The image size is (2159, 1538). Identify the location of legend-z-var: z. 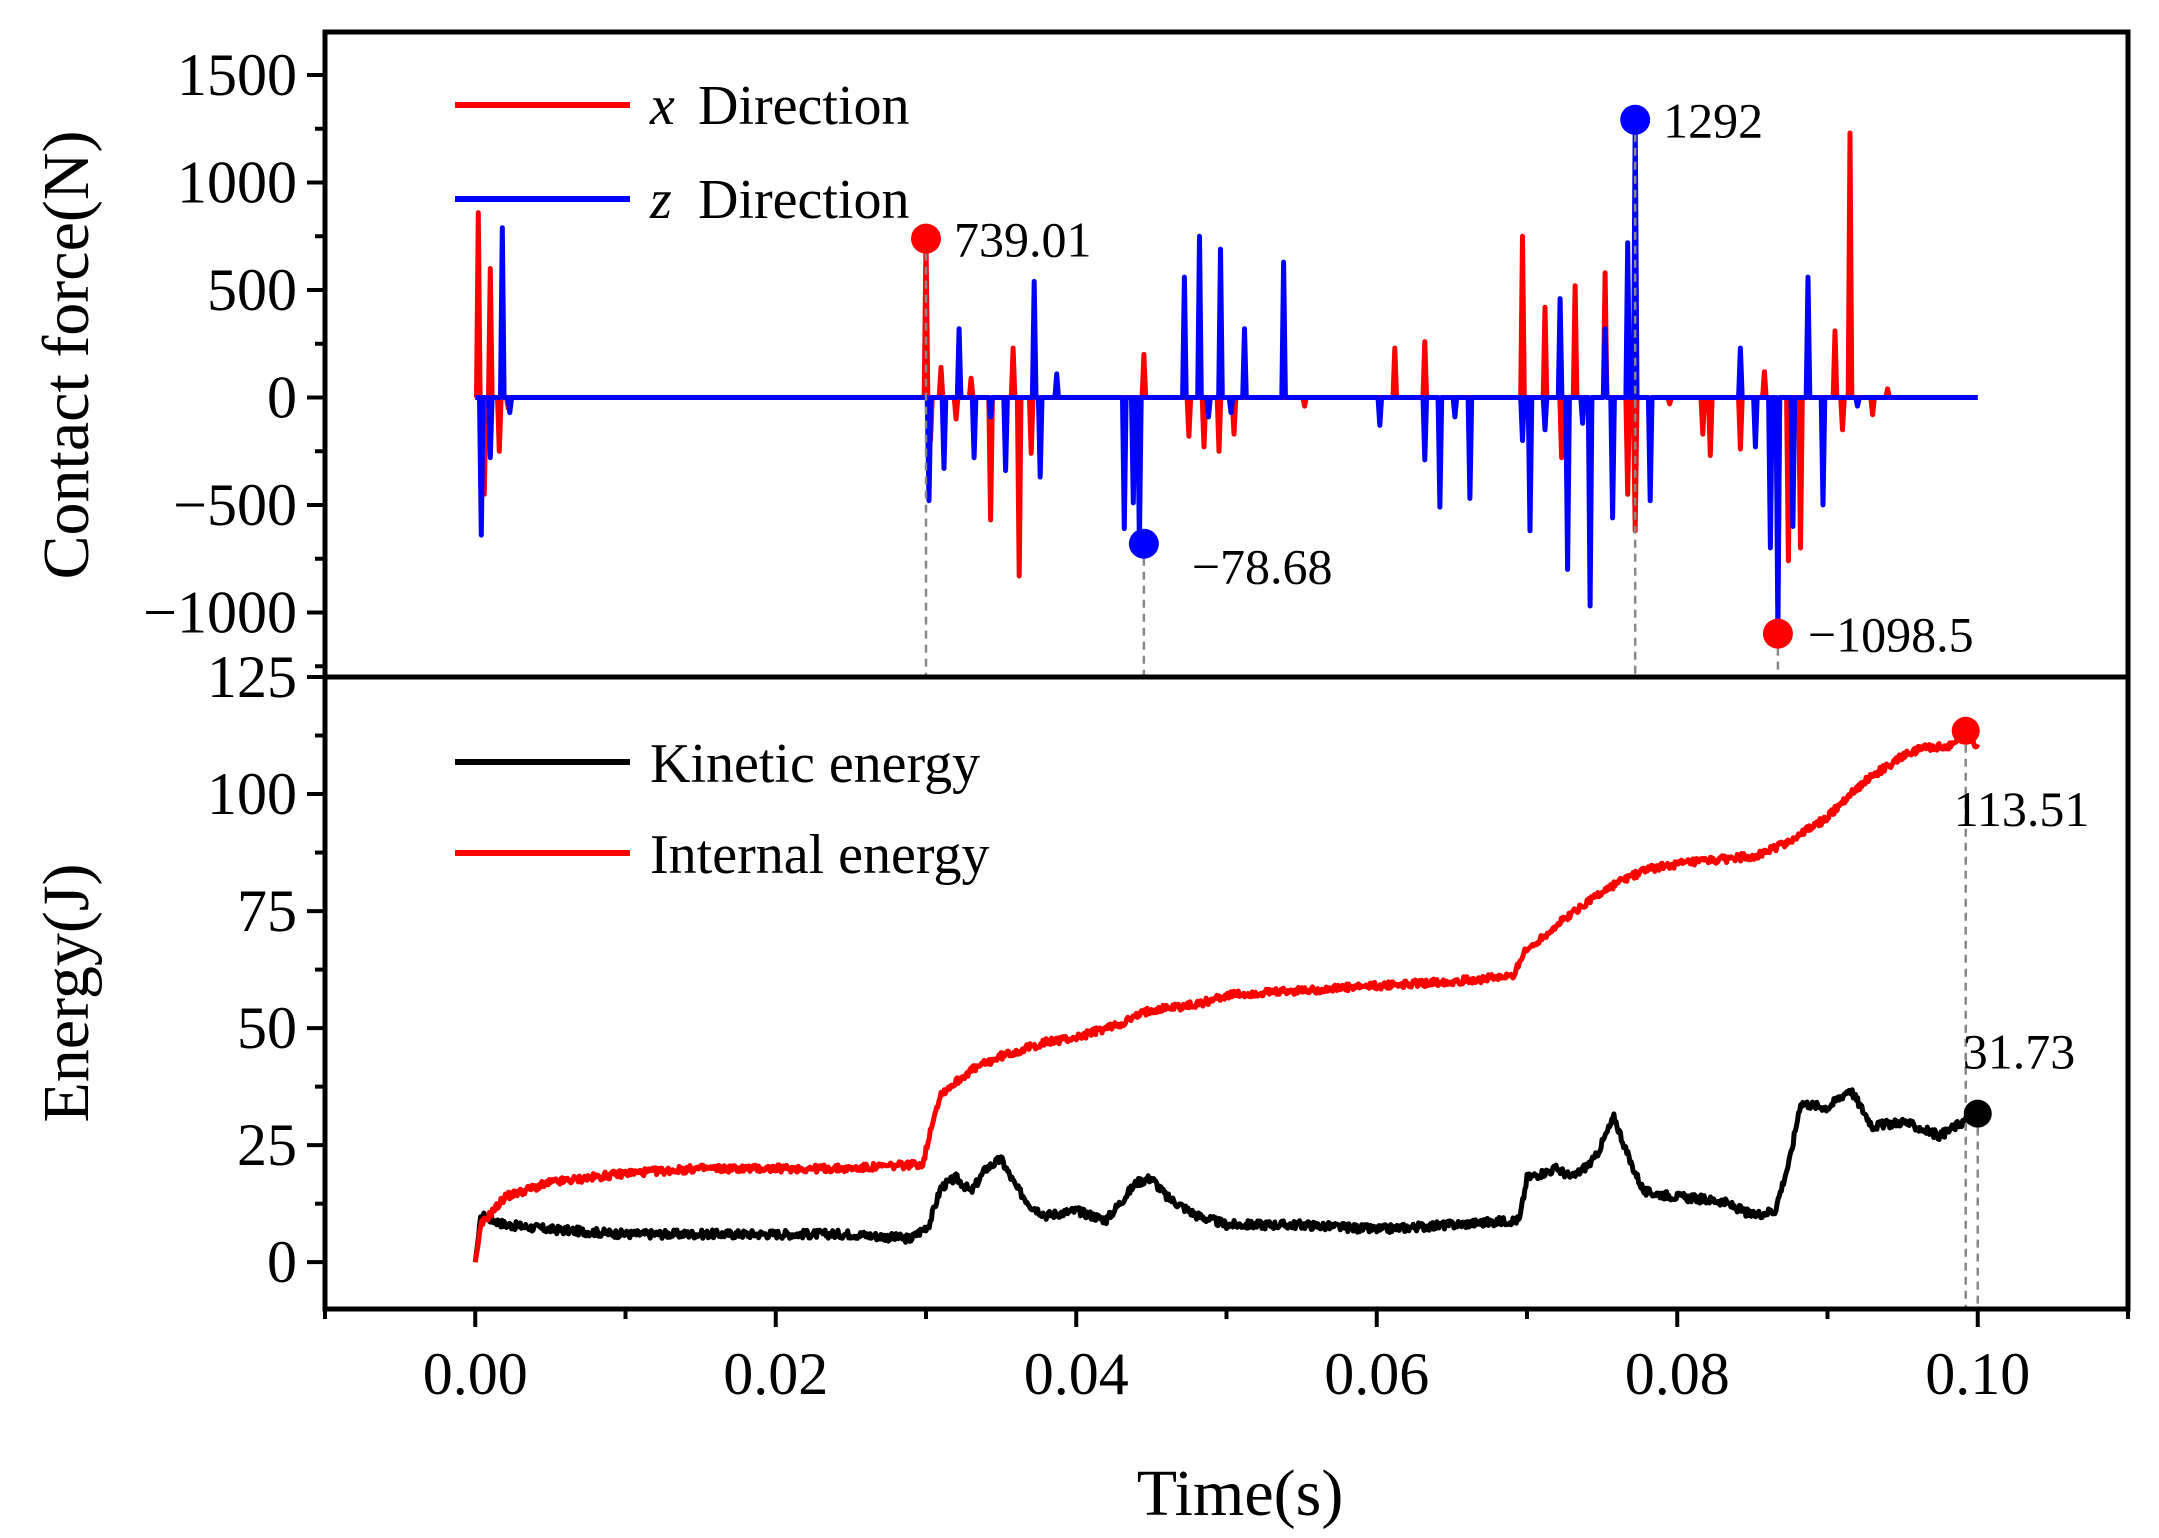
(660, 200).